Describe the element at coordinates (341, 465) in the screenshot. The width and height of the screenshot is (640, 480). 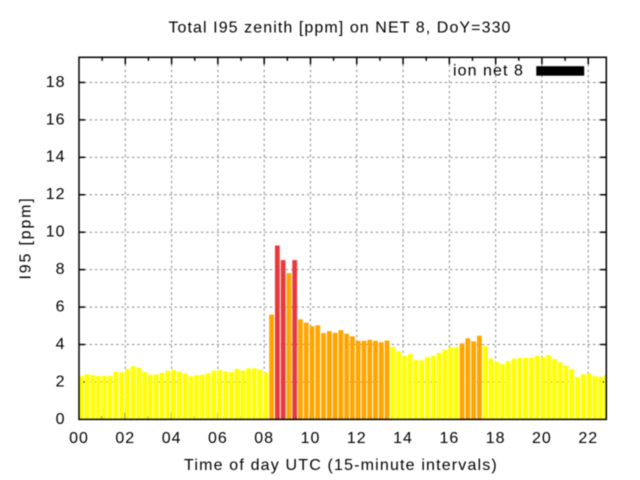
I see `svg-text:Time of day UTC (15-minute int: Time of day UTC (15-minute intervals)` at that location.